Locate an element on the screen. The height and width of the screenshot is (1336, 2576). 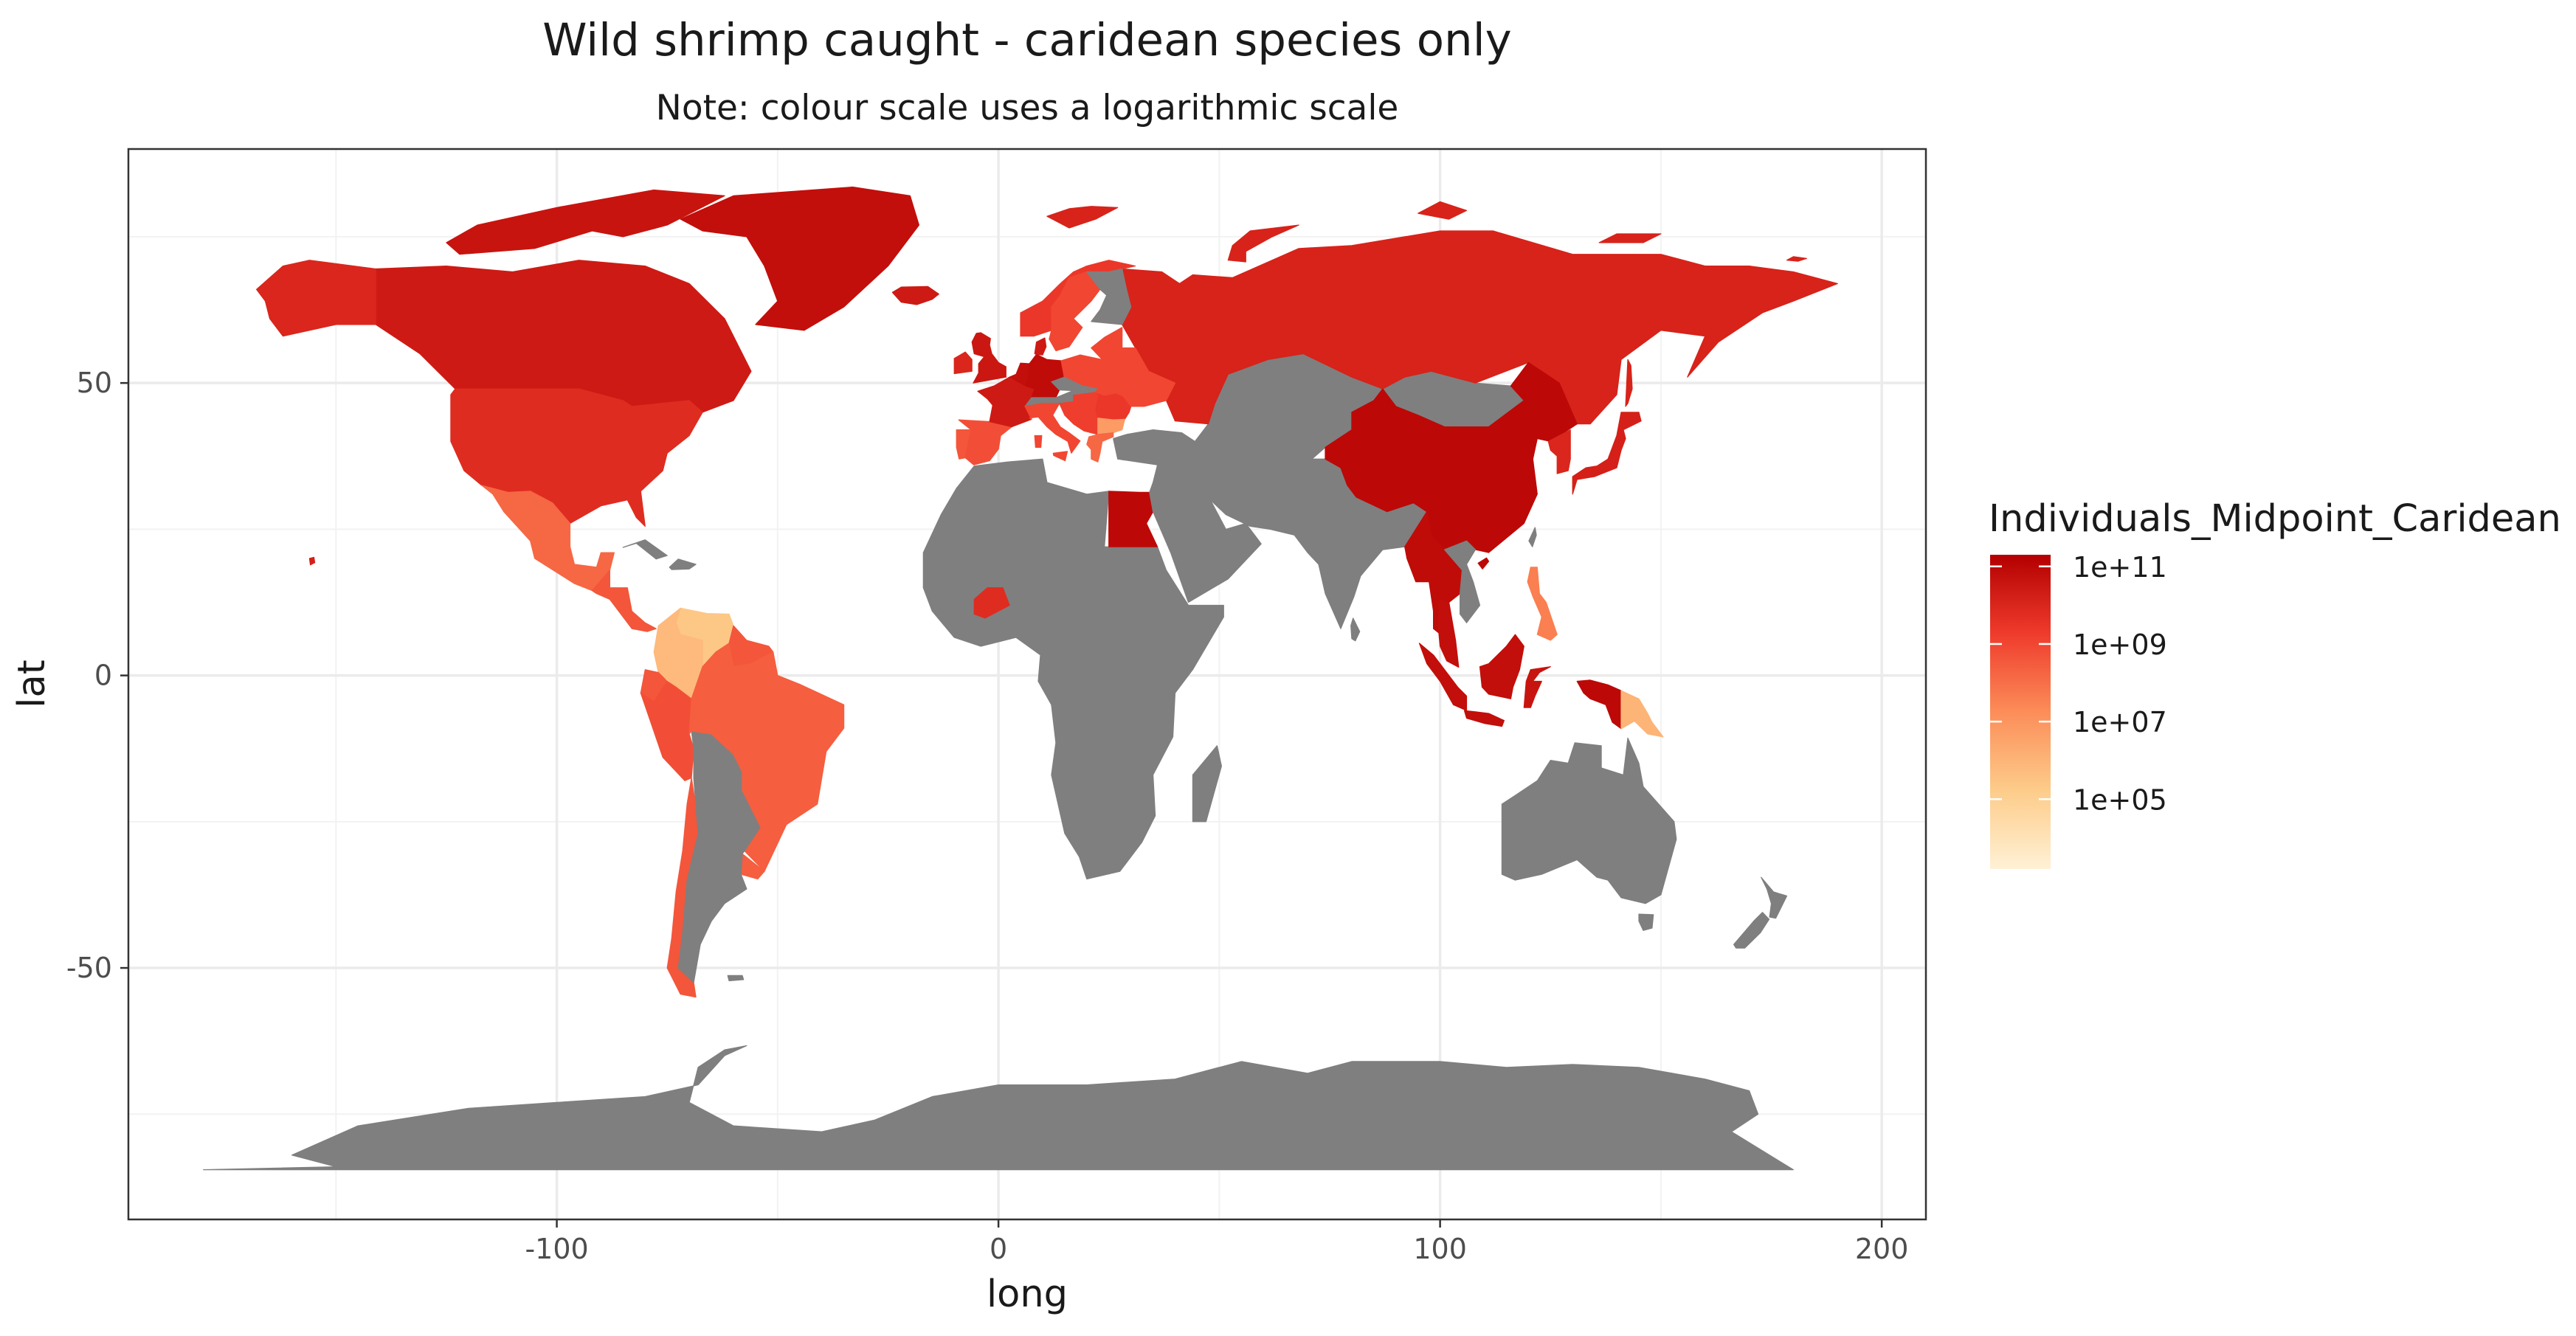
x-tick-label: 100 is located at coordinates (1440, 1249).